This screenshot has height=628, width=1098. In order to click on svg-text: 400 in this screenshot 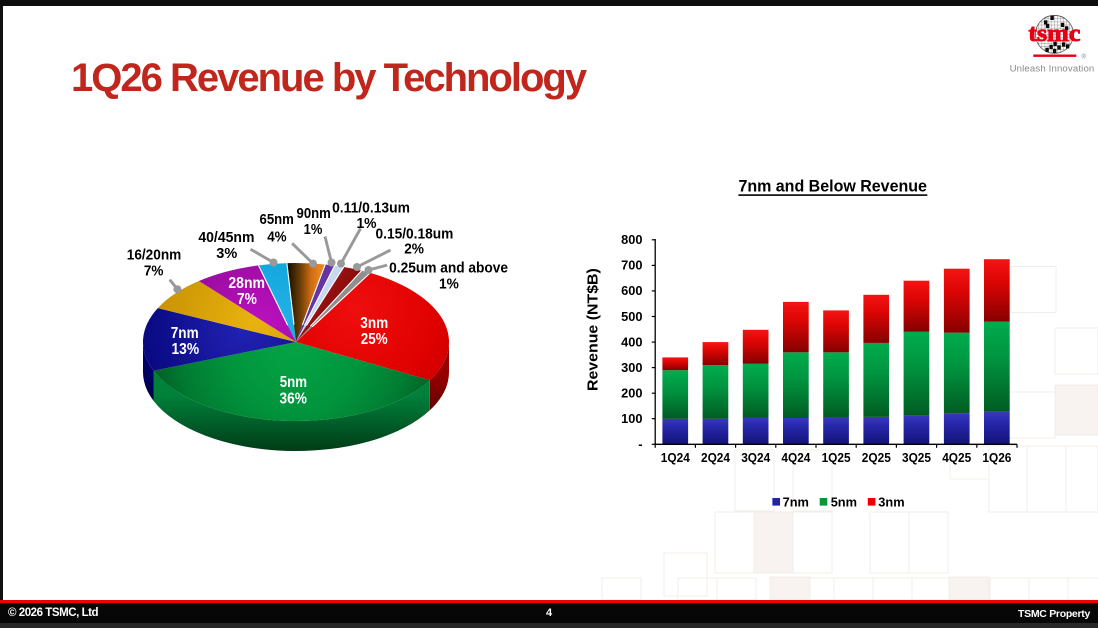, I will do `click(631, 341)`.